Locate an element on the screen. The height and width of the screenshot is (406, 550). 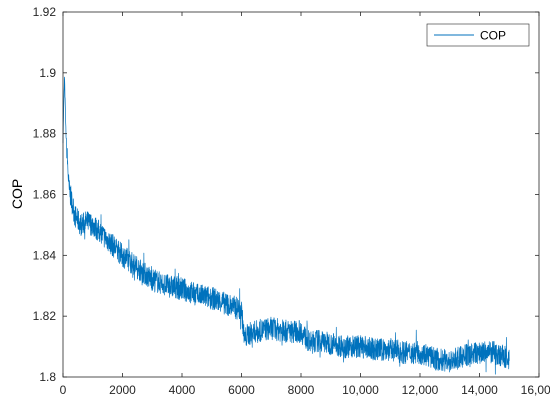
y-tick-label: 1.8 is located at coordinates (47, 377).